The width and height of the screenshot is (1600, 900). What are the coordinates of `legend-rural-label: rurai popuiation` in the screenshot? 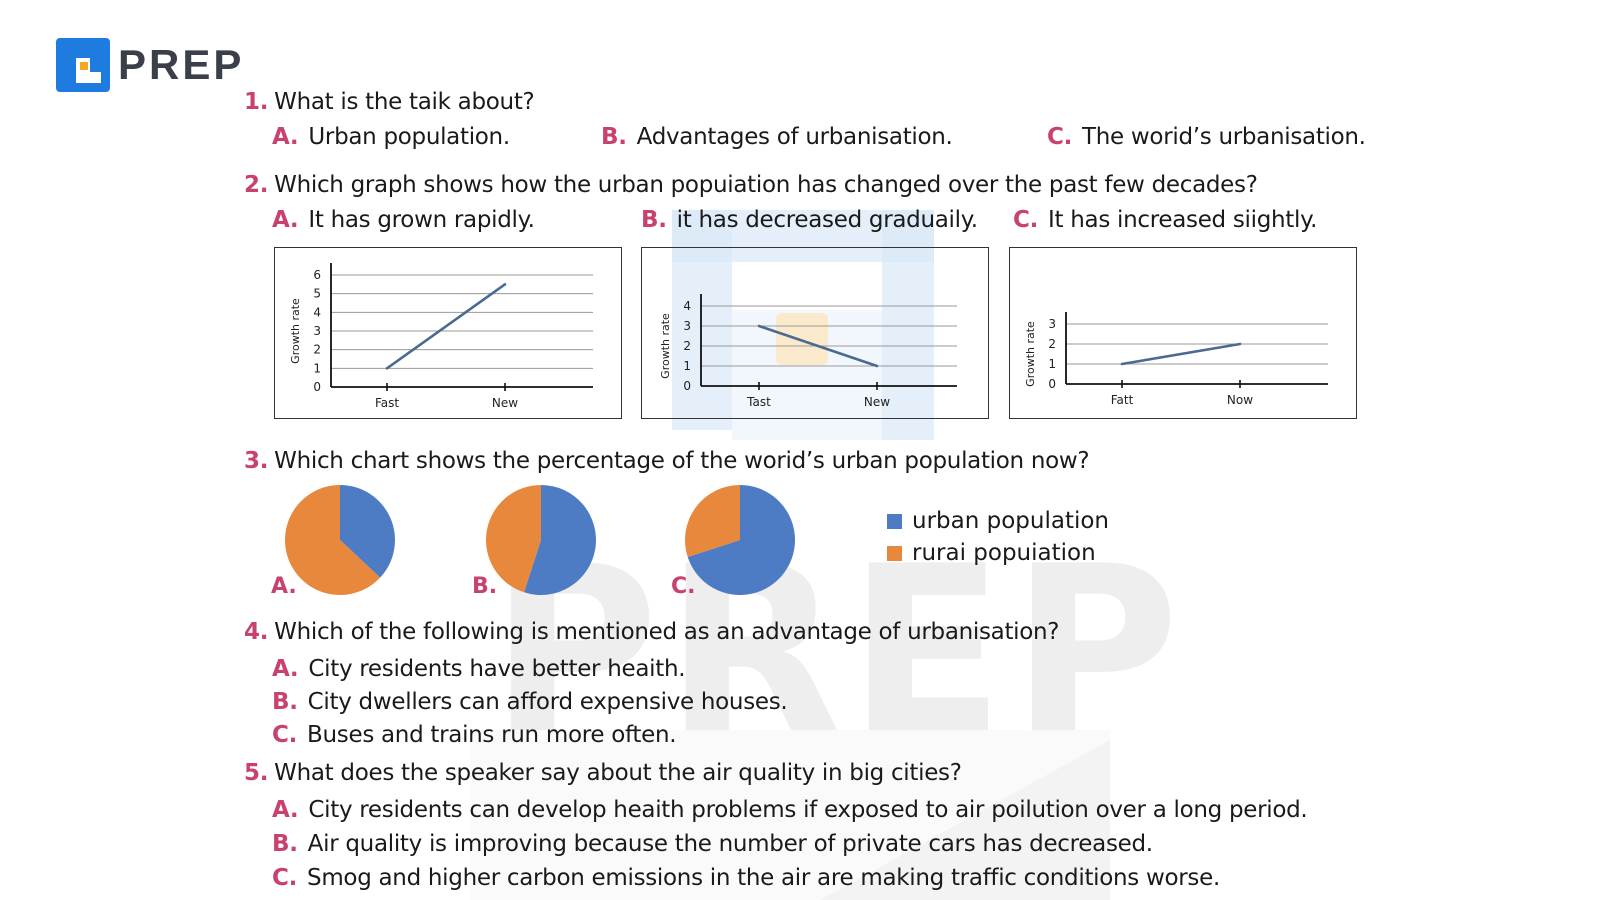 It's located at (1004, 553).